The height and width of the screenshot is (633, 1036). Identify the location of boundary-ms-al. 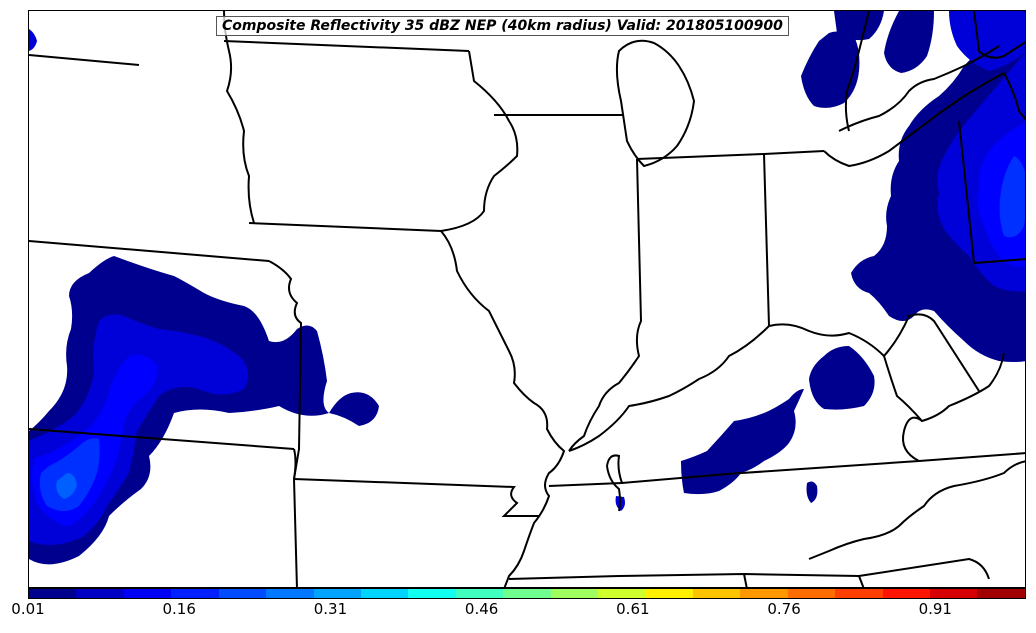
(745, 580).